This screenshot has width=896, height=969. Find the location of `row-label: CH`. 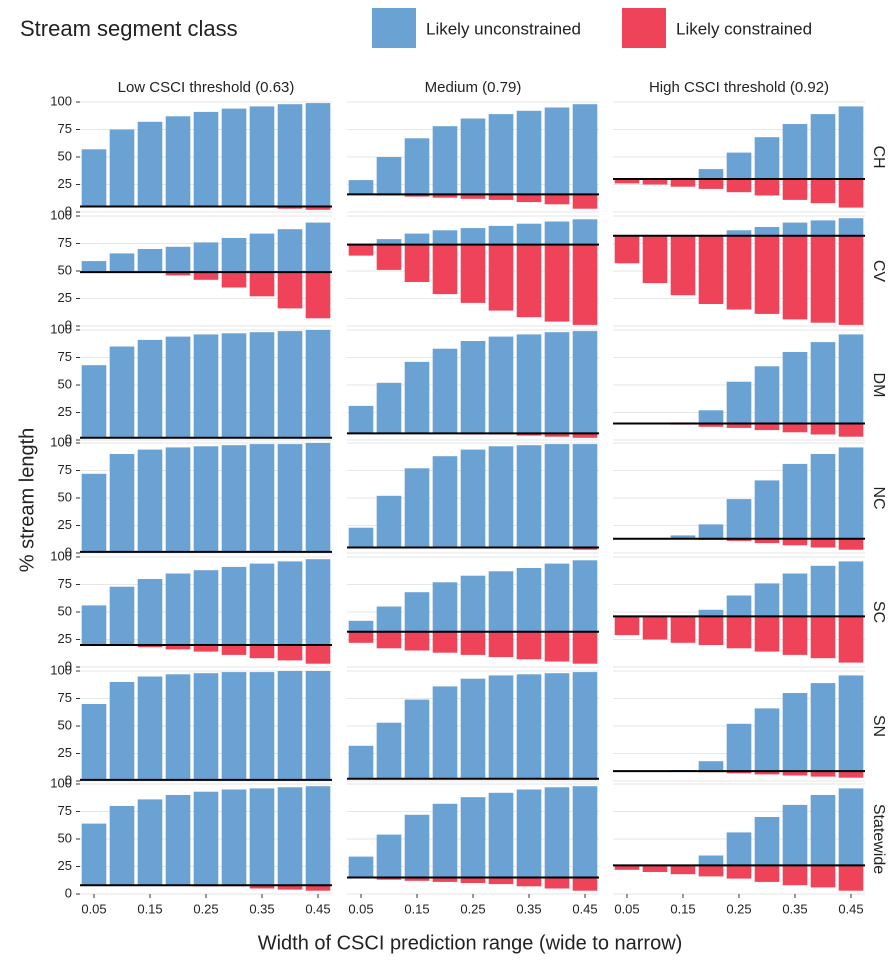

row-label: CH is located at coordinates (878, 156).